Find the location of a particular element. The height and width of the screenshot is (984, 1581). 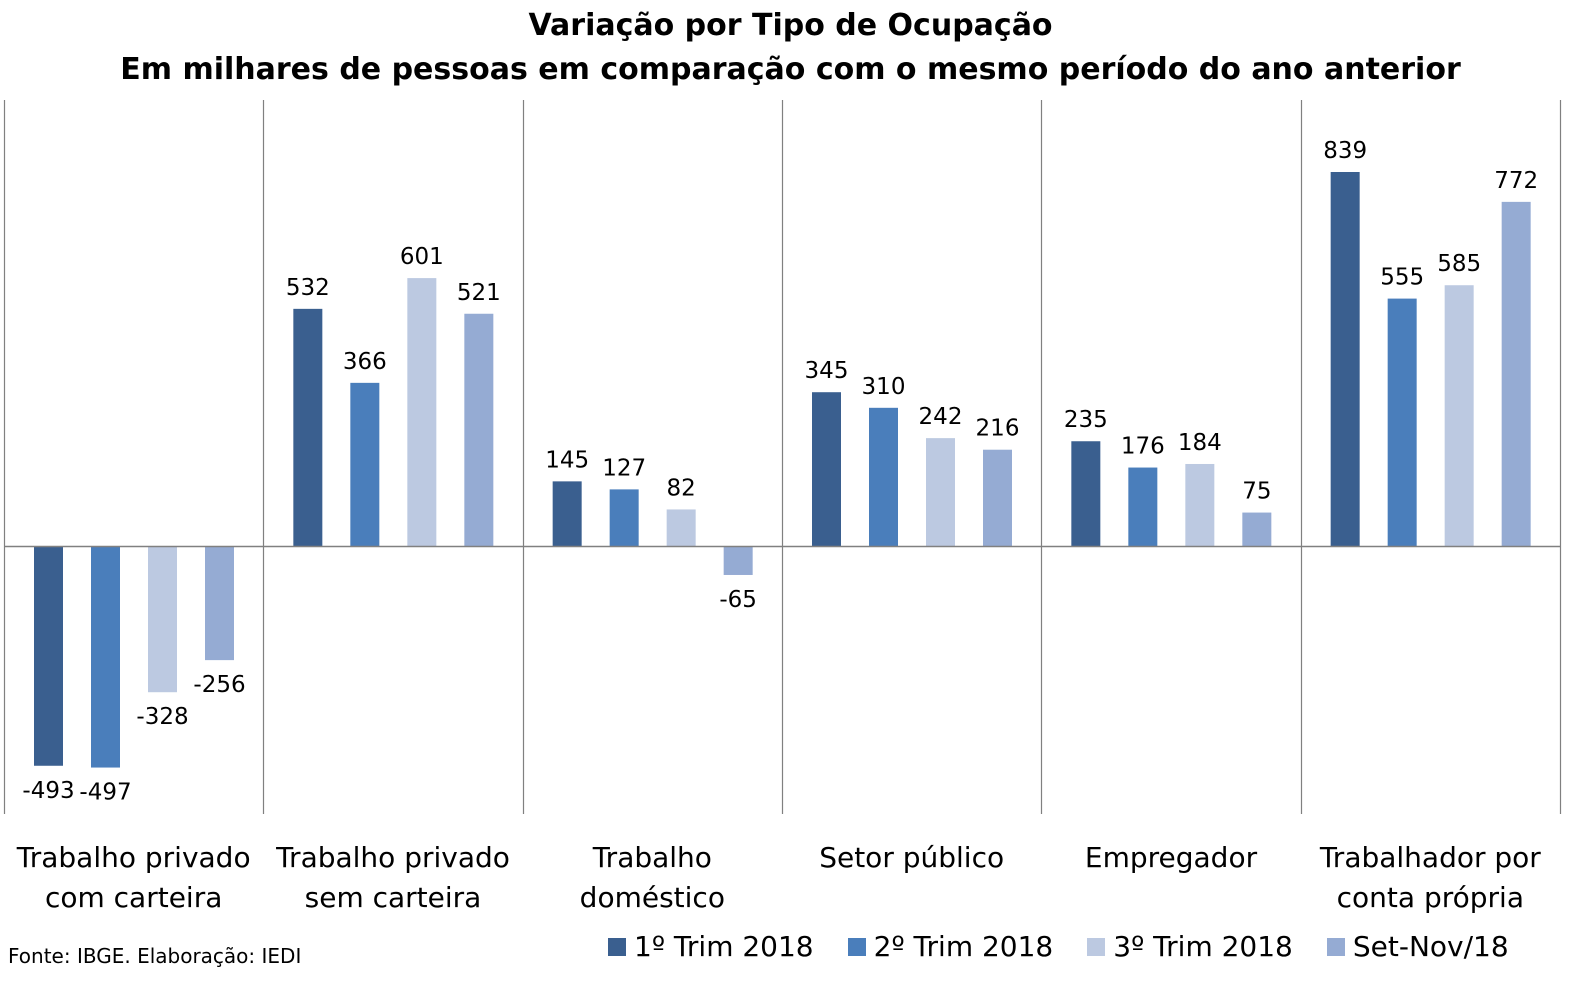

data-label: 555 is located at coordinates (1402, 278).